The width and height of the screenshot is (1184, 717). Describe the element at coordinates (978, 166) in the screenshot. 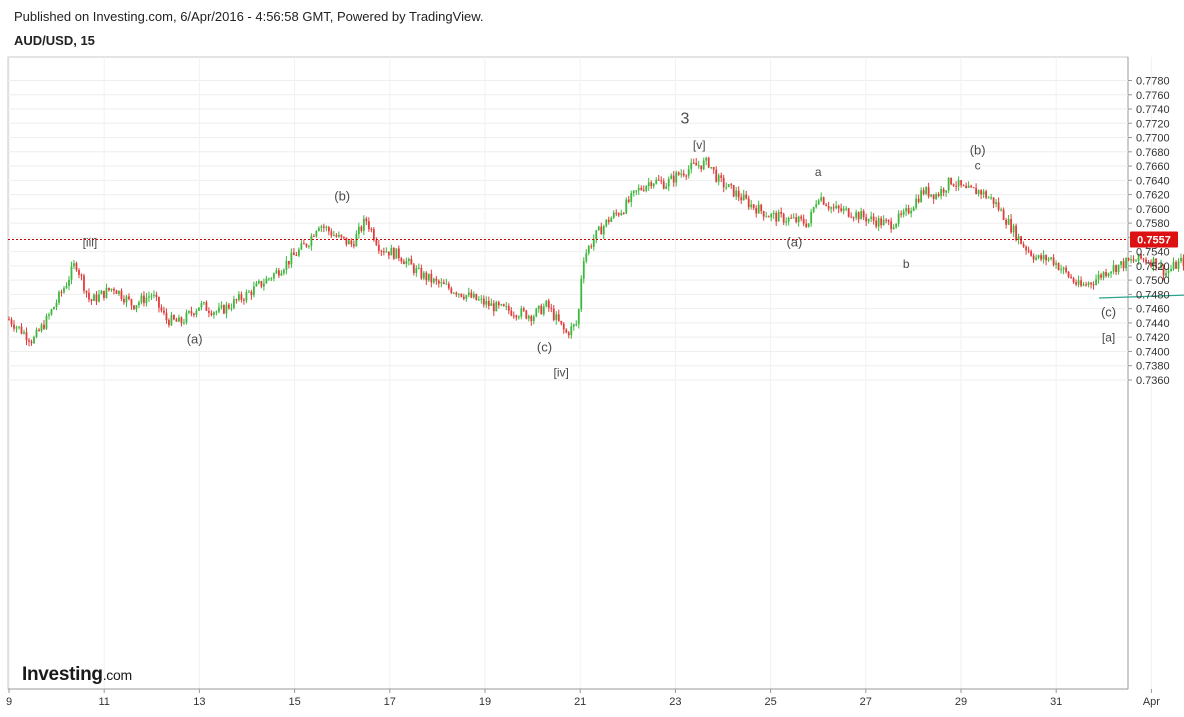

I see `wave-label: c` at that location.